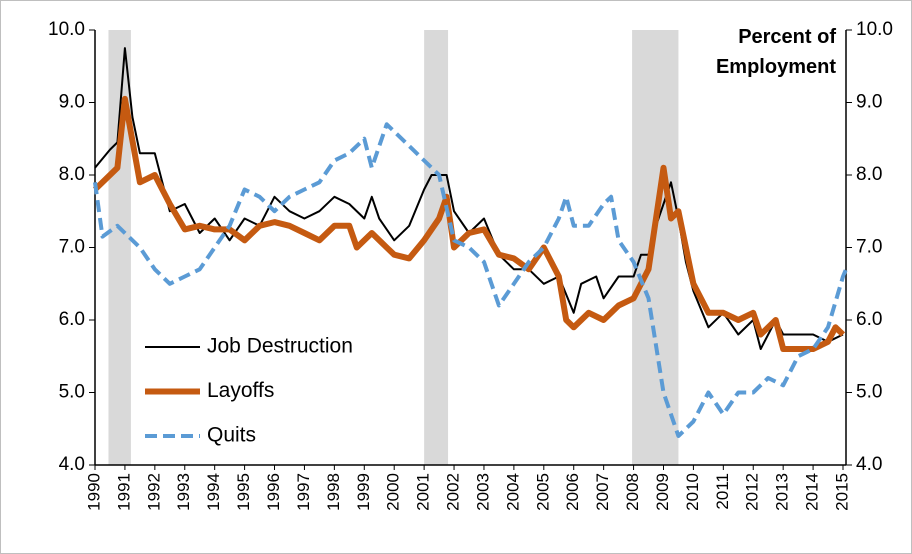 The width and height of the screenshot is (912, 554). I want to click on x-tick-label: 2014, so click(812, 492).